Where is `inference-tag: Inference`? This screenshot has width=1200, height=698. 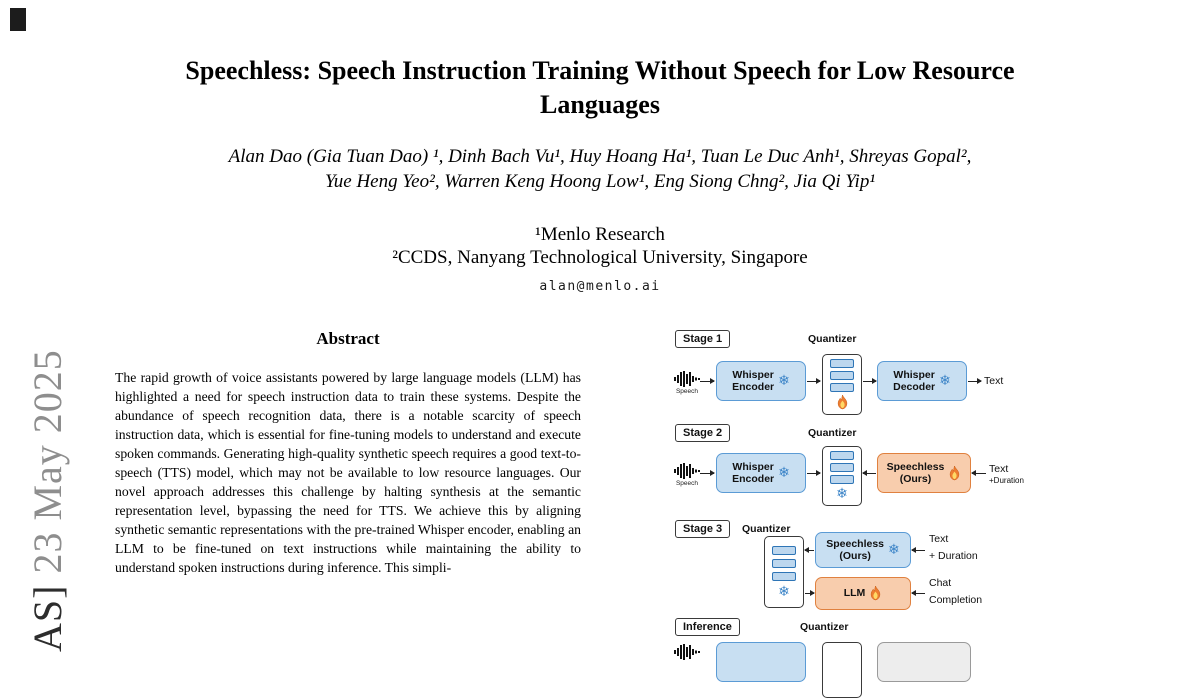
inference-tag: Inference is located at coordinates (707, 627).